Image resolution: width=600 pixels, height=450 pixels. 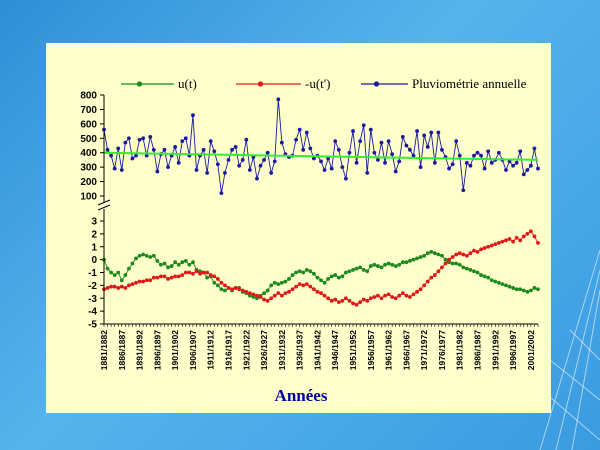 What do you see at coordinates (353, 350) in the screenshot?
I see `x-tick-label: 1951/1952` at bounding box center [353, 350].